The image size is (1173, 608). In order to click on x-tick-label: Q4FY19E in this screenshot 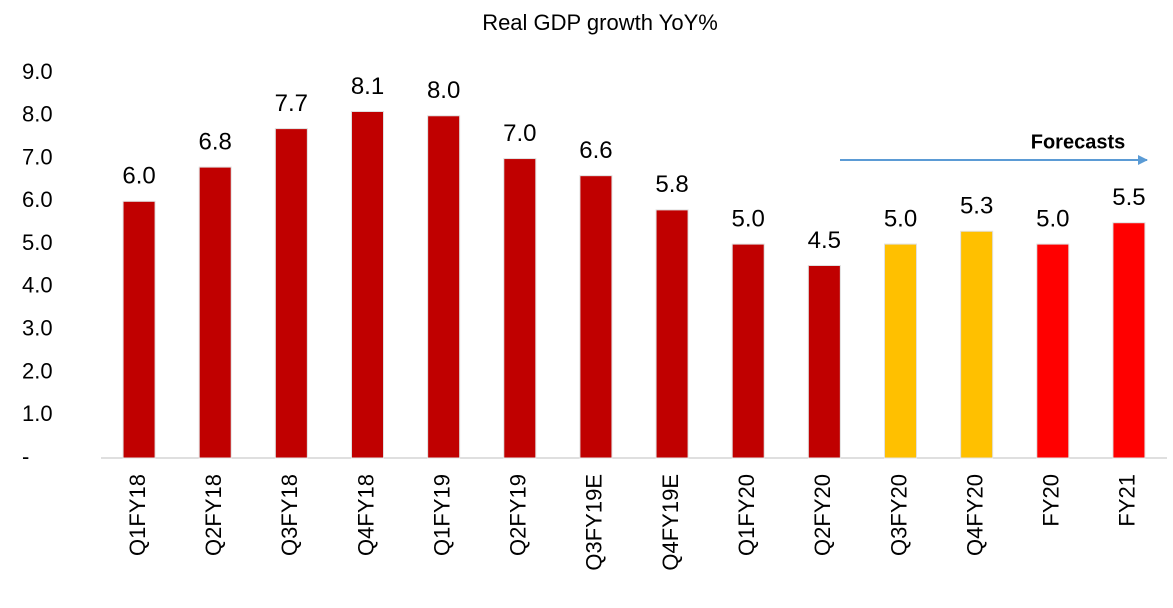, I will do `click(670, 522)`.